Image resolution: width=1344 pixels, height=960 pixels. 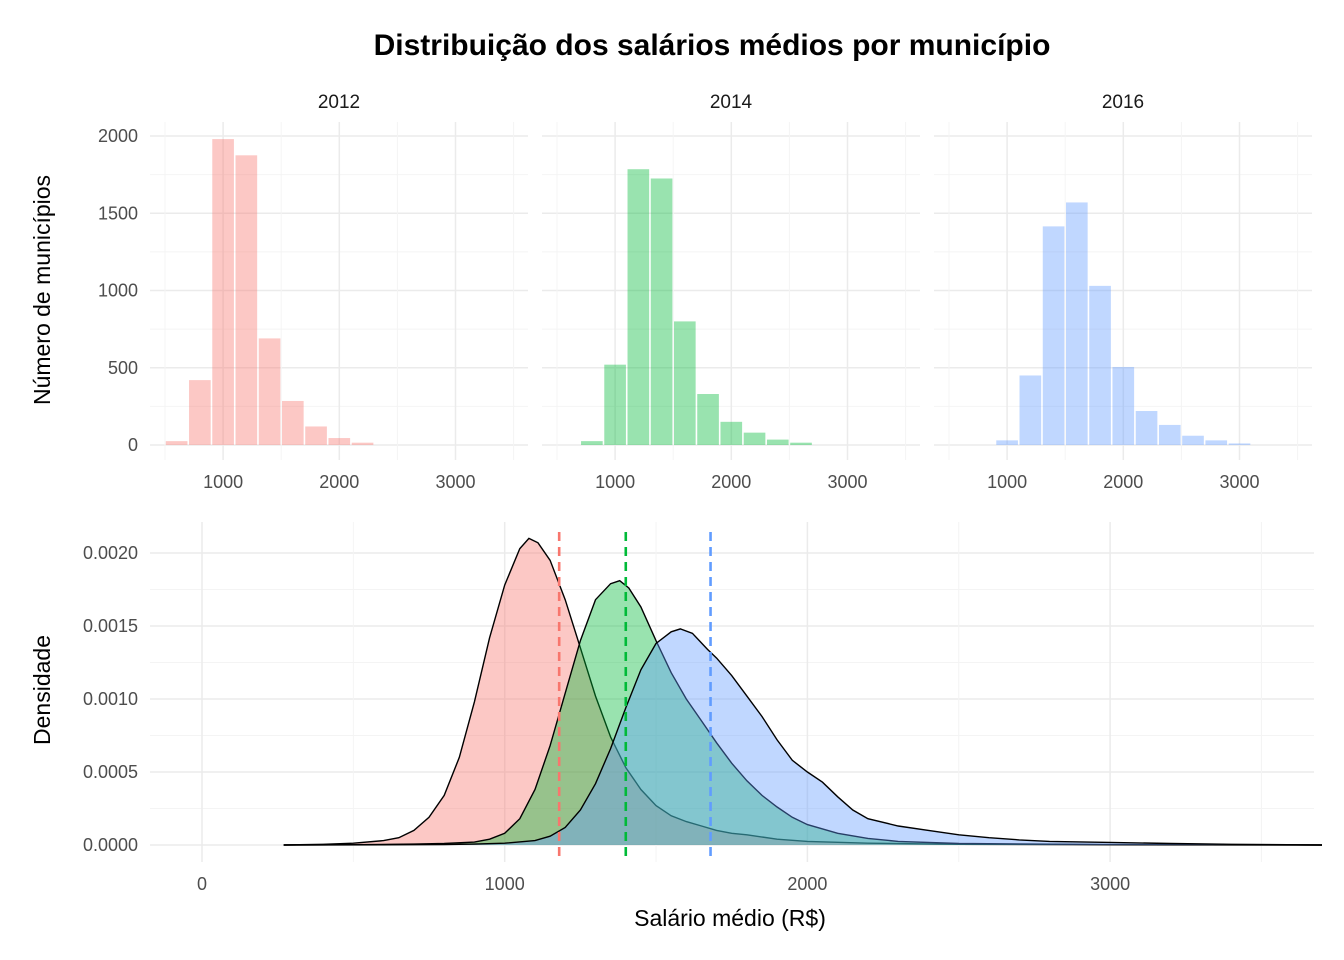 I want to click on facet-strip-label: 2014, so click(x=731, y=102).